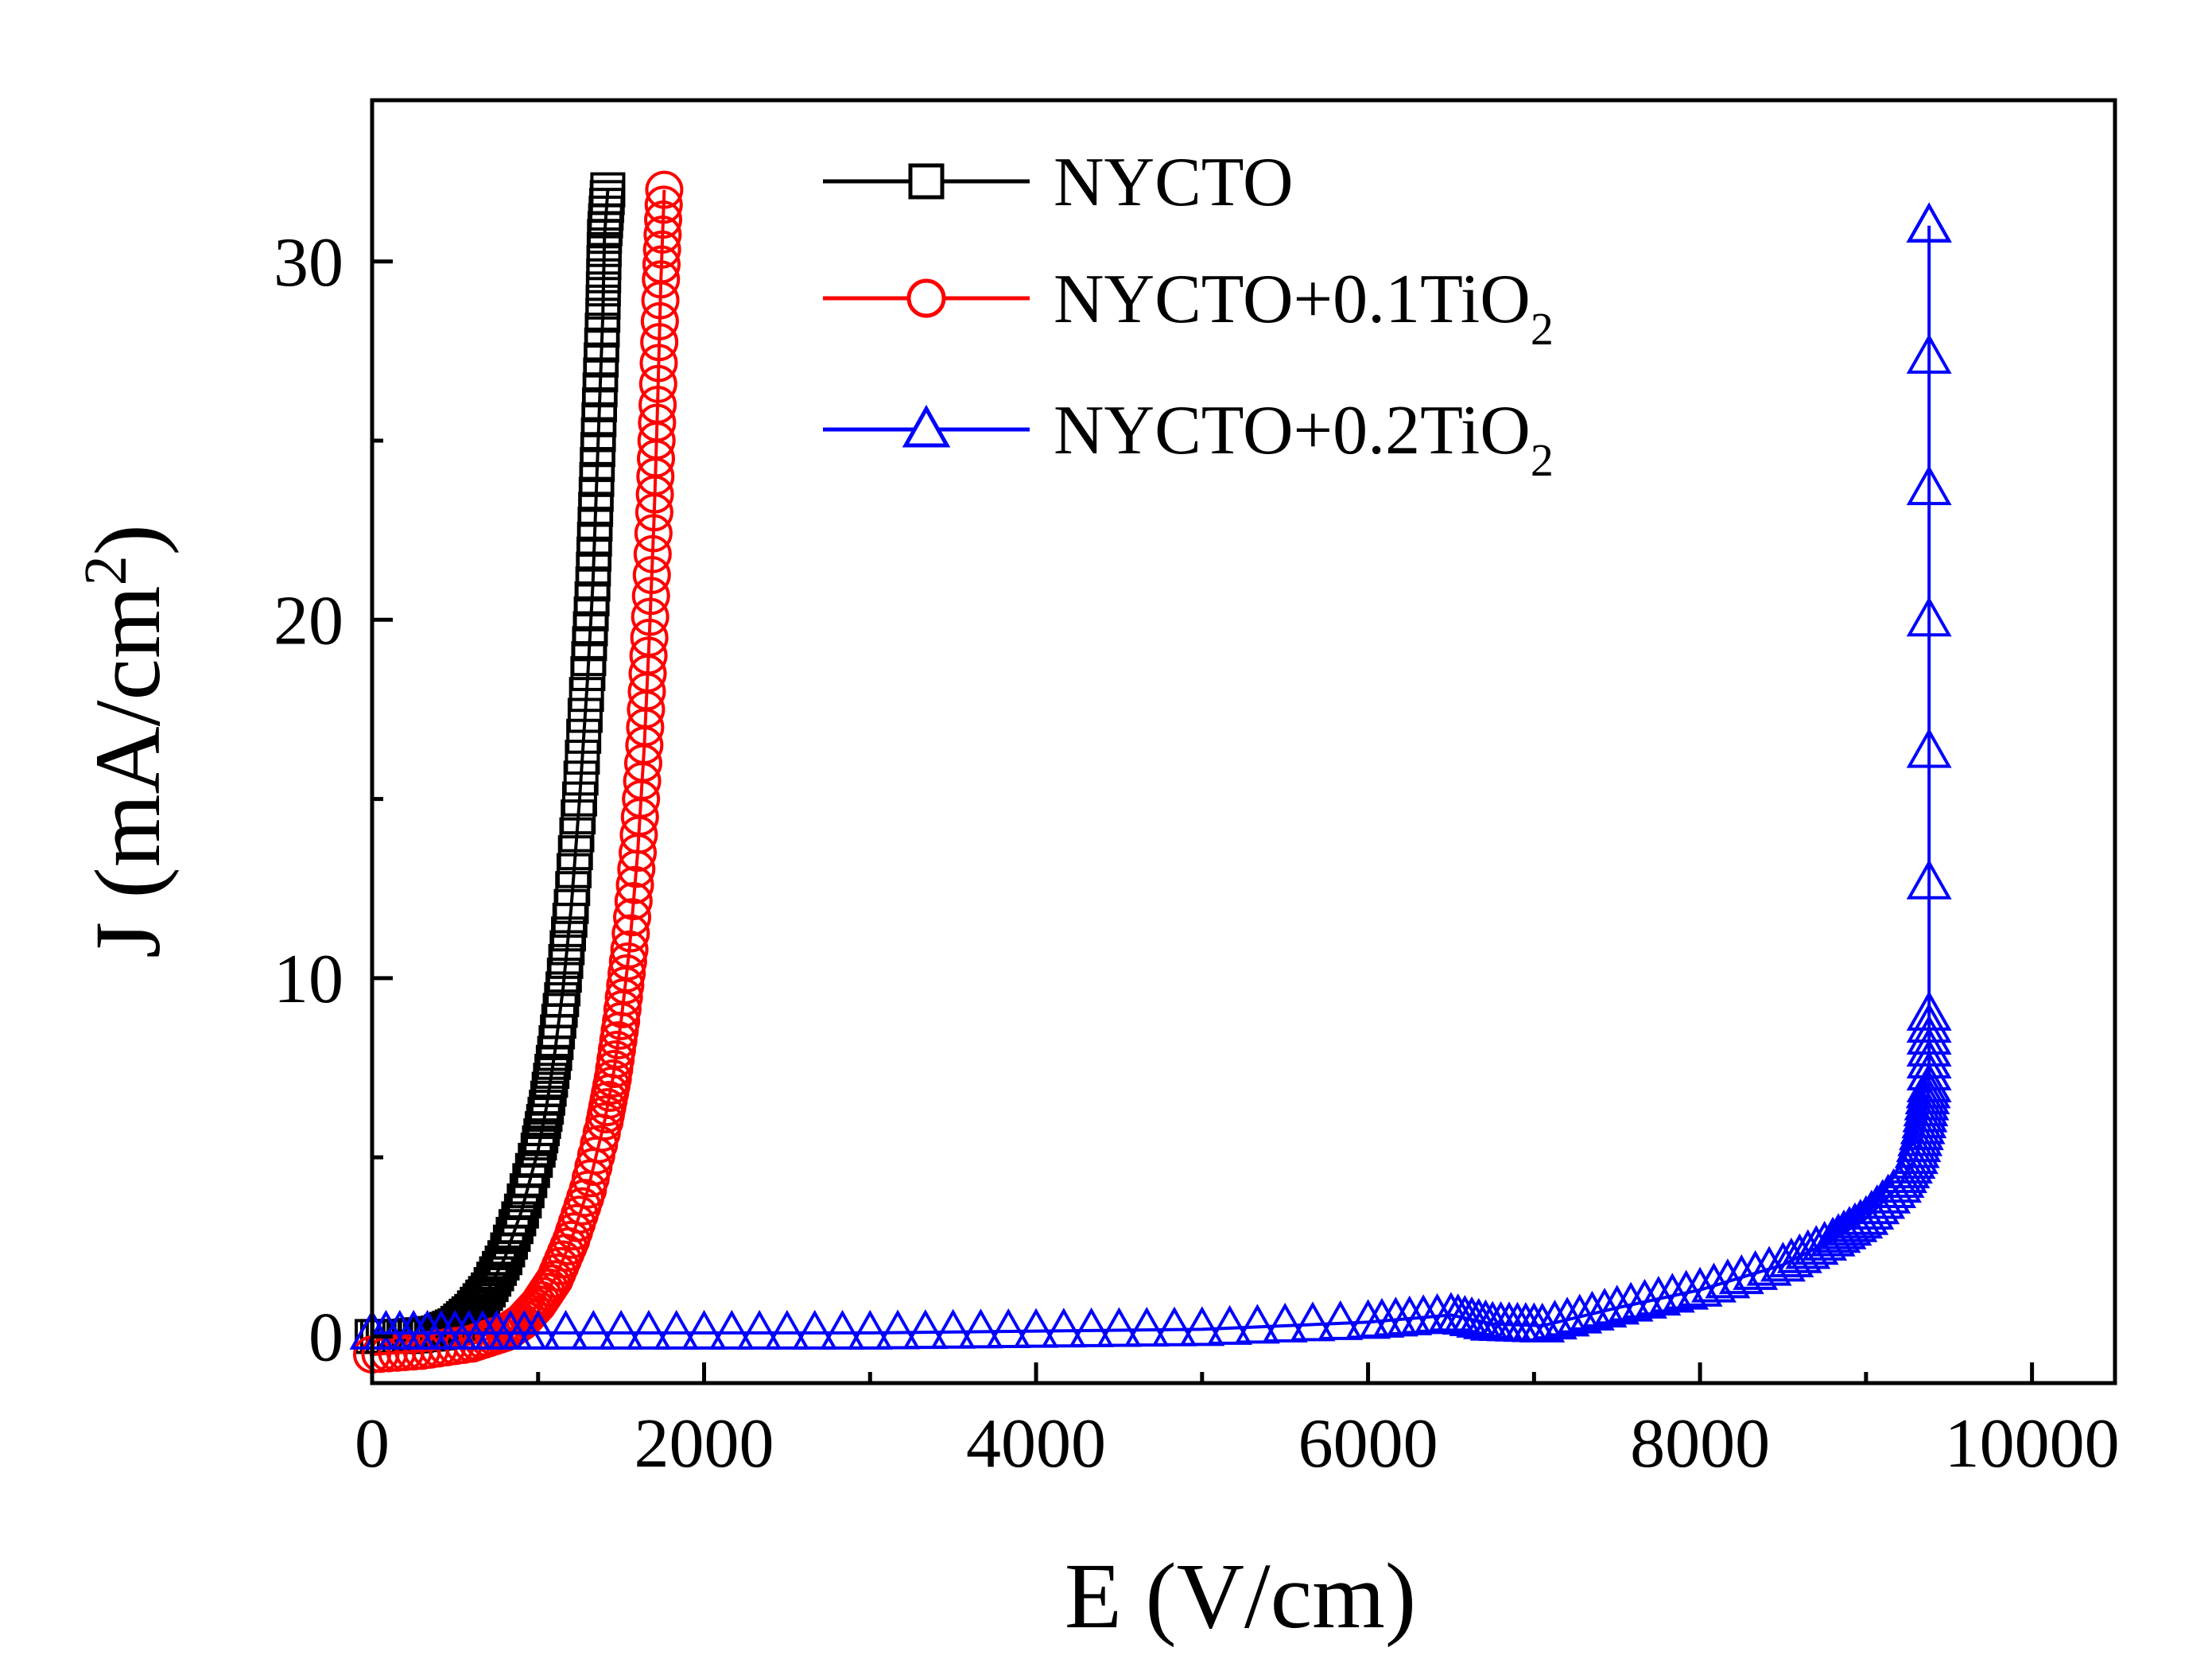 This screenshot has height=1671, width=2212. I want to click on x-tick-label: 10000, so click(2032, 1444).